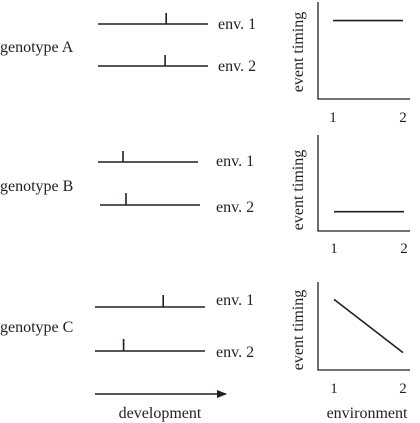  What do you see at coordinates (298, 52) in the screenshot?
I see `genotype-a-ylabel: event timing` at bounding box center [298, 52].